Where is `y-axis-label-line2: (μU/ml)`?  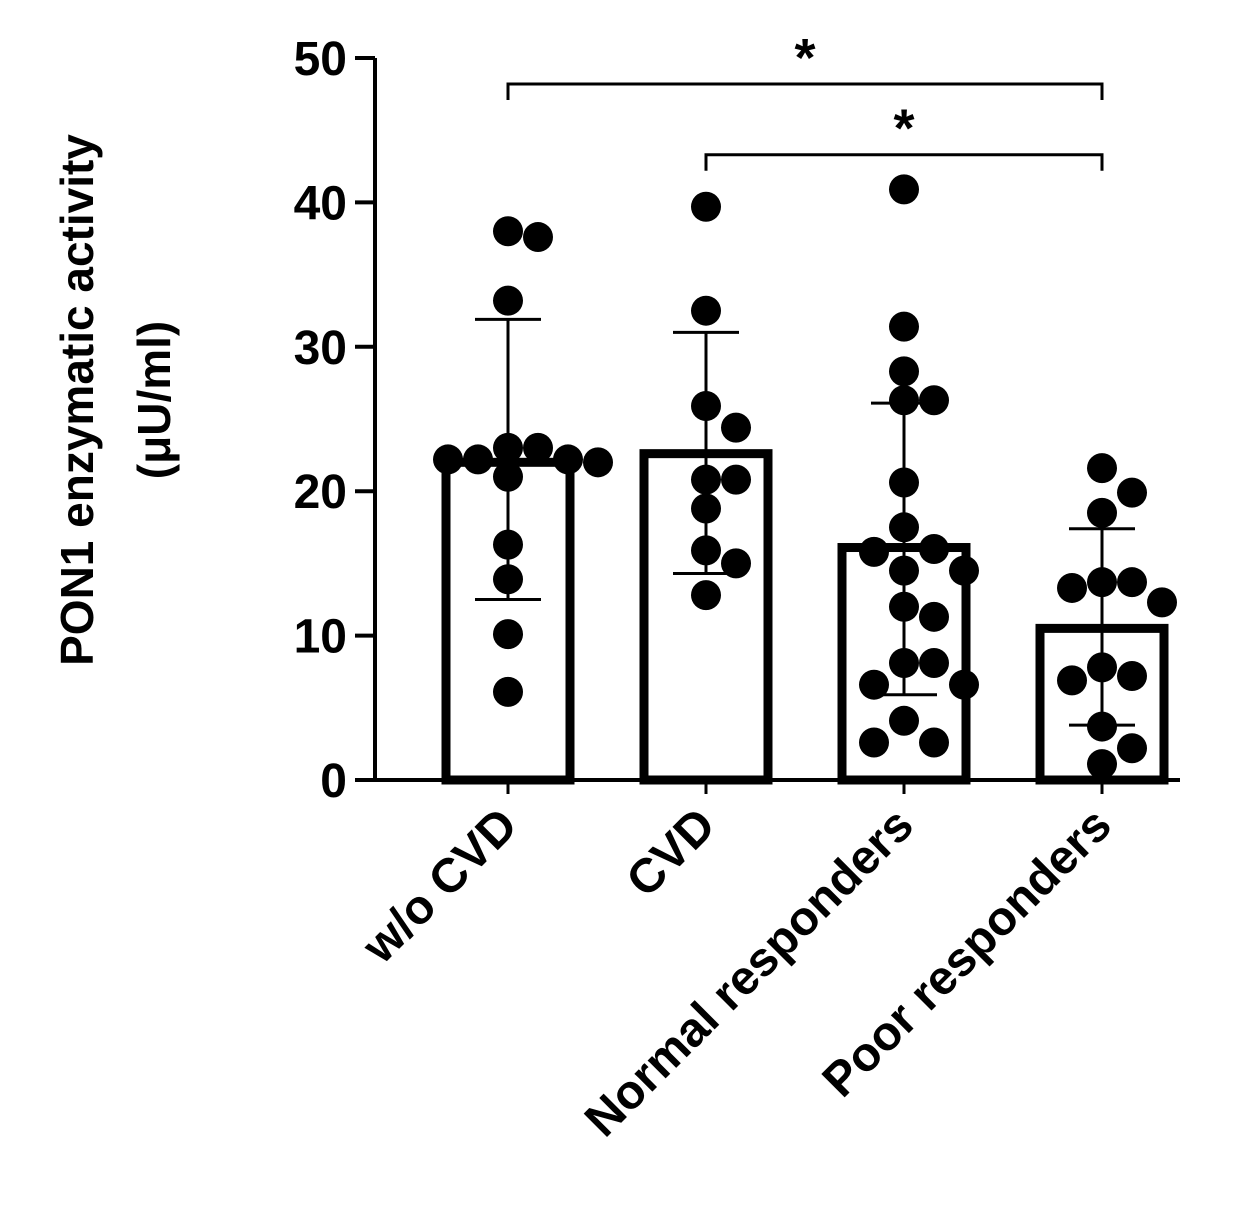 y-axis-label-line2: (μU/ml) is located at coordinates (154, 400).